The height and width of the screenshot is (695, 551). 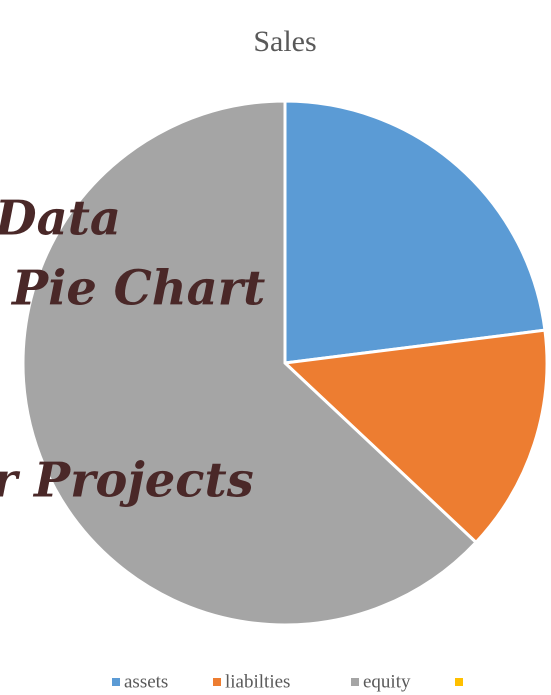 I want to click on legend-label: equity, so click(x=387, y=681).